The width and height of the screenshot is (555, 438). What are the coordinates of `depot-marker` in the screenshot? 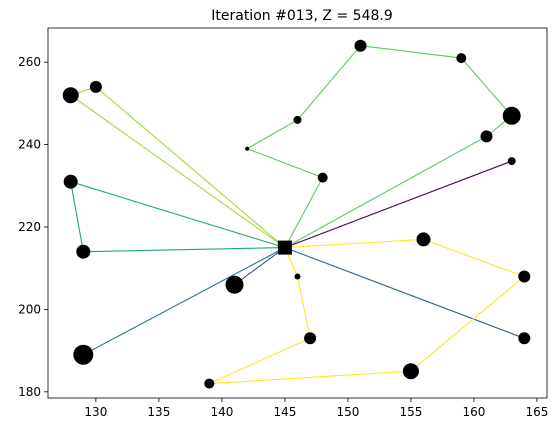 It's located at (284, 247).